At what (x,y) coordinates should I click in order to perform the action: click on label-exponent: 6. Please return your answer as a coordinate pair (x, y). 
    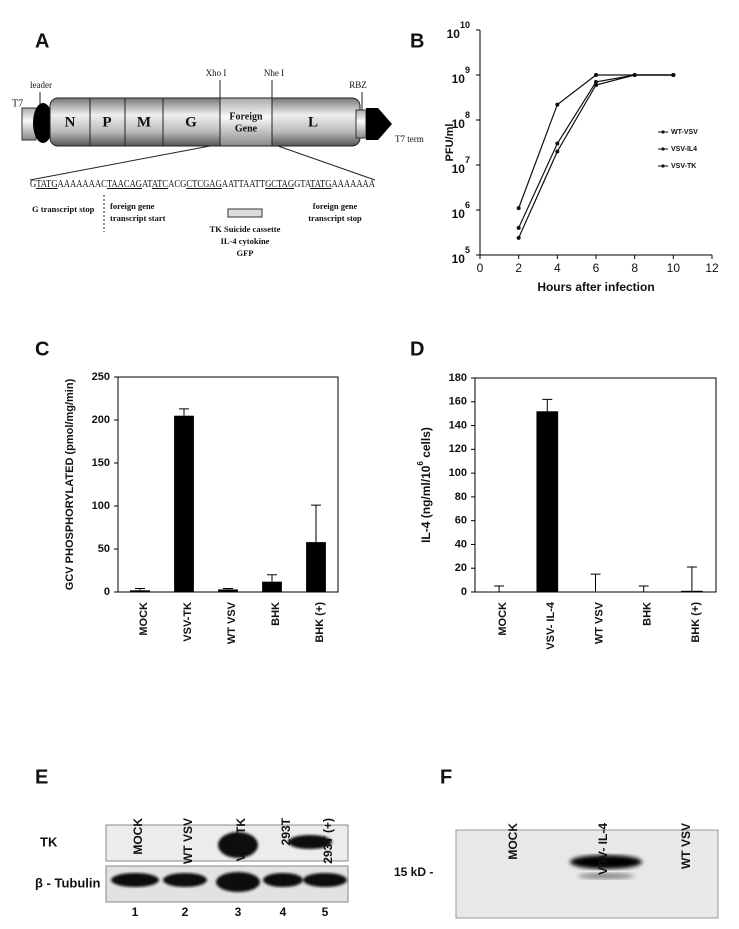
    Looking at the image, I should click on (420, 463).